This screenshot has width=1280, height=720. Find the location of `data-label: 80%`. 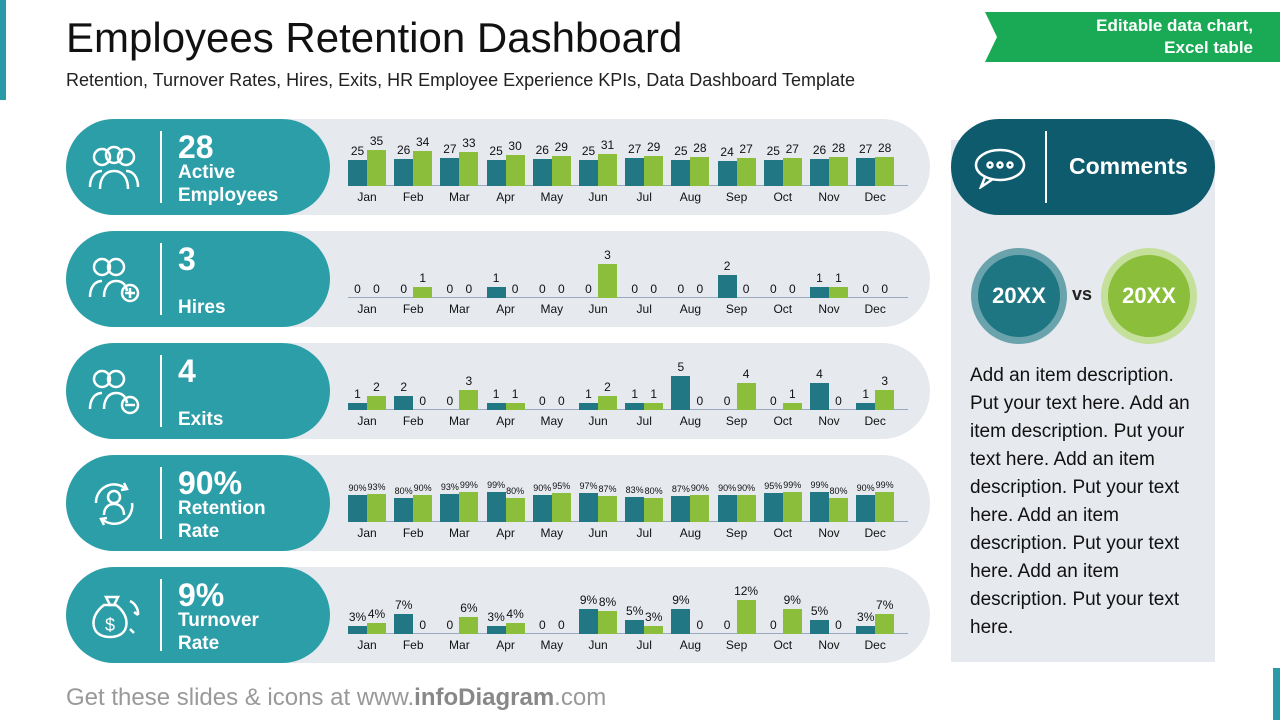

data-label: 80% is located at coordinates (838, 490).